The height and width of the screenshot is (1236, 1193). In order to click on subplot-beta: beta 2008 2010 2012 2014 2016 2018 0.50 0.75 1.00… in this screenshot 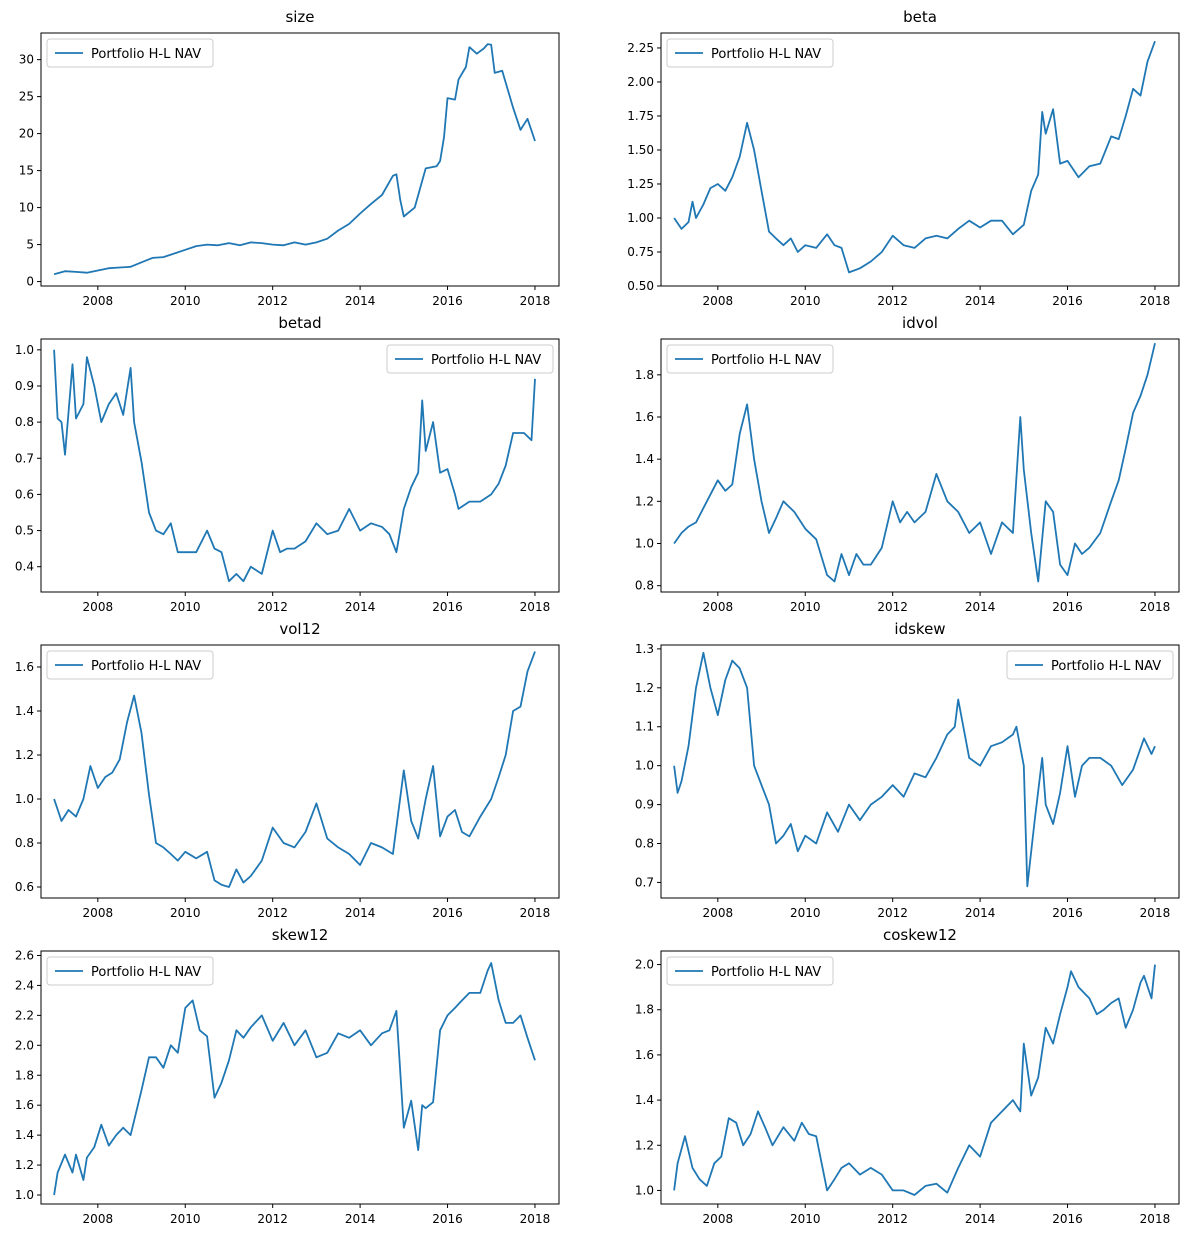, I will do `click(903, 158)`.